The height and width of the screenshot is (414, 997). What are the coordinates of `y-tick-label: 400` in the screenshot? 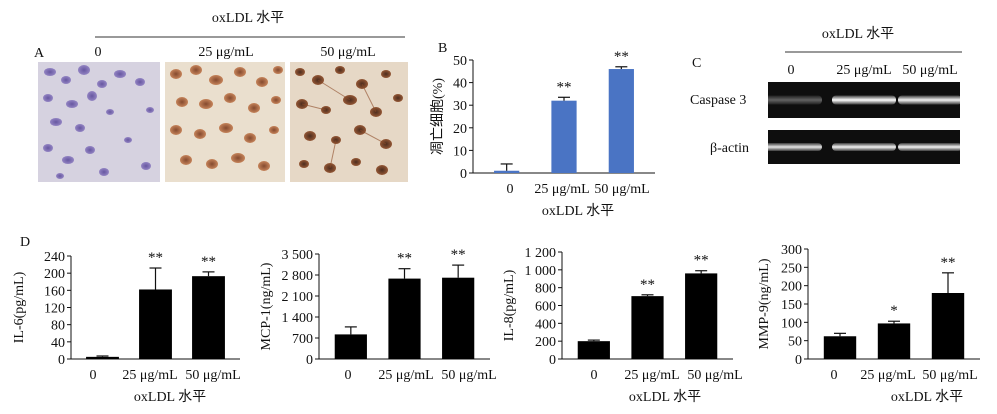 It's located at (545, 324).